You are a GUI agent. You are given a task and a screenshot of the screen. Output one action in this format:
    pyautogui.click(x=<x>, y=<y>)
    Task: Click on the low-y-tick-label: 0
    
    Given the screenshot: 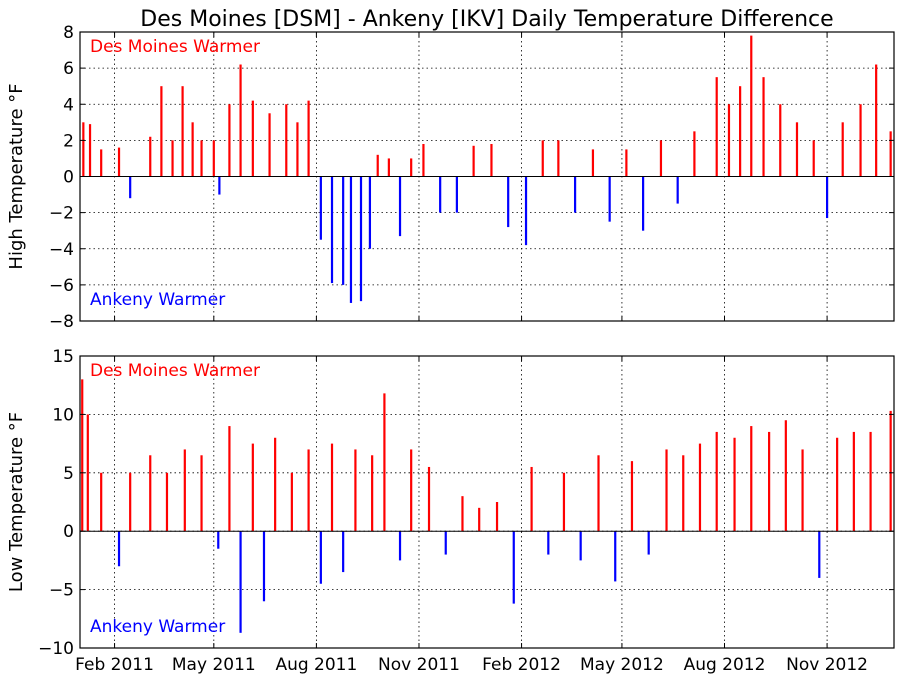 What is the action you would take?
    pyautogui.click(x=68, y=532)
    